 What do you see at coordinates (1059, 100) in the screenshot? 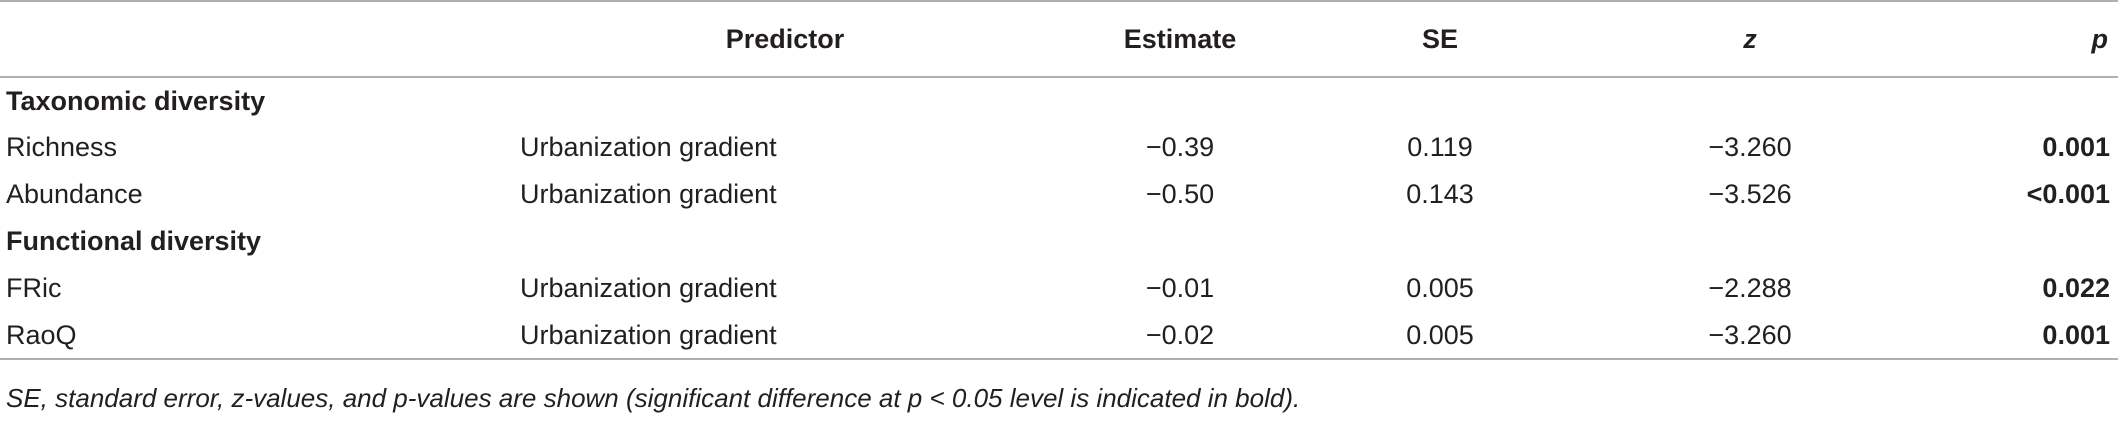
I see `group-row-taxonomic: Taxonomic diversity` at bounding box center [1059, 100].